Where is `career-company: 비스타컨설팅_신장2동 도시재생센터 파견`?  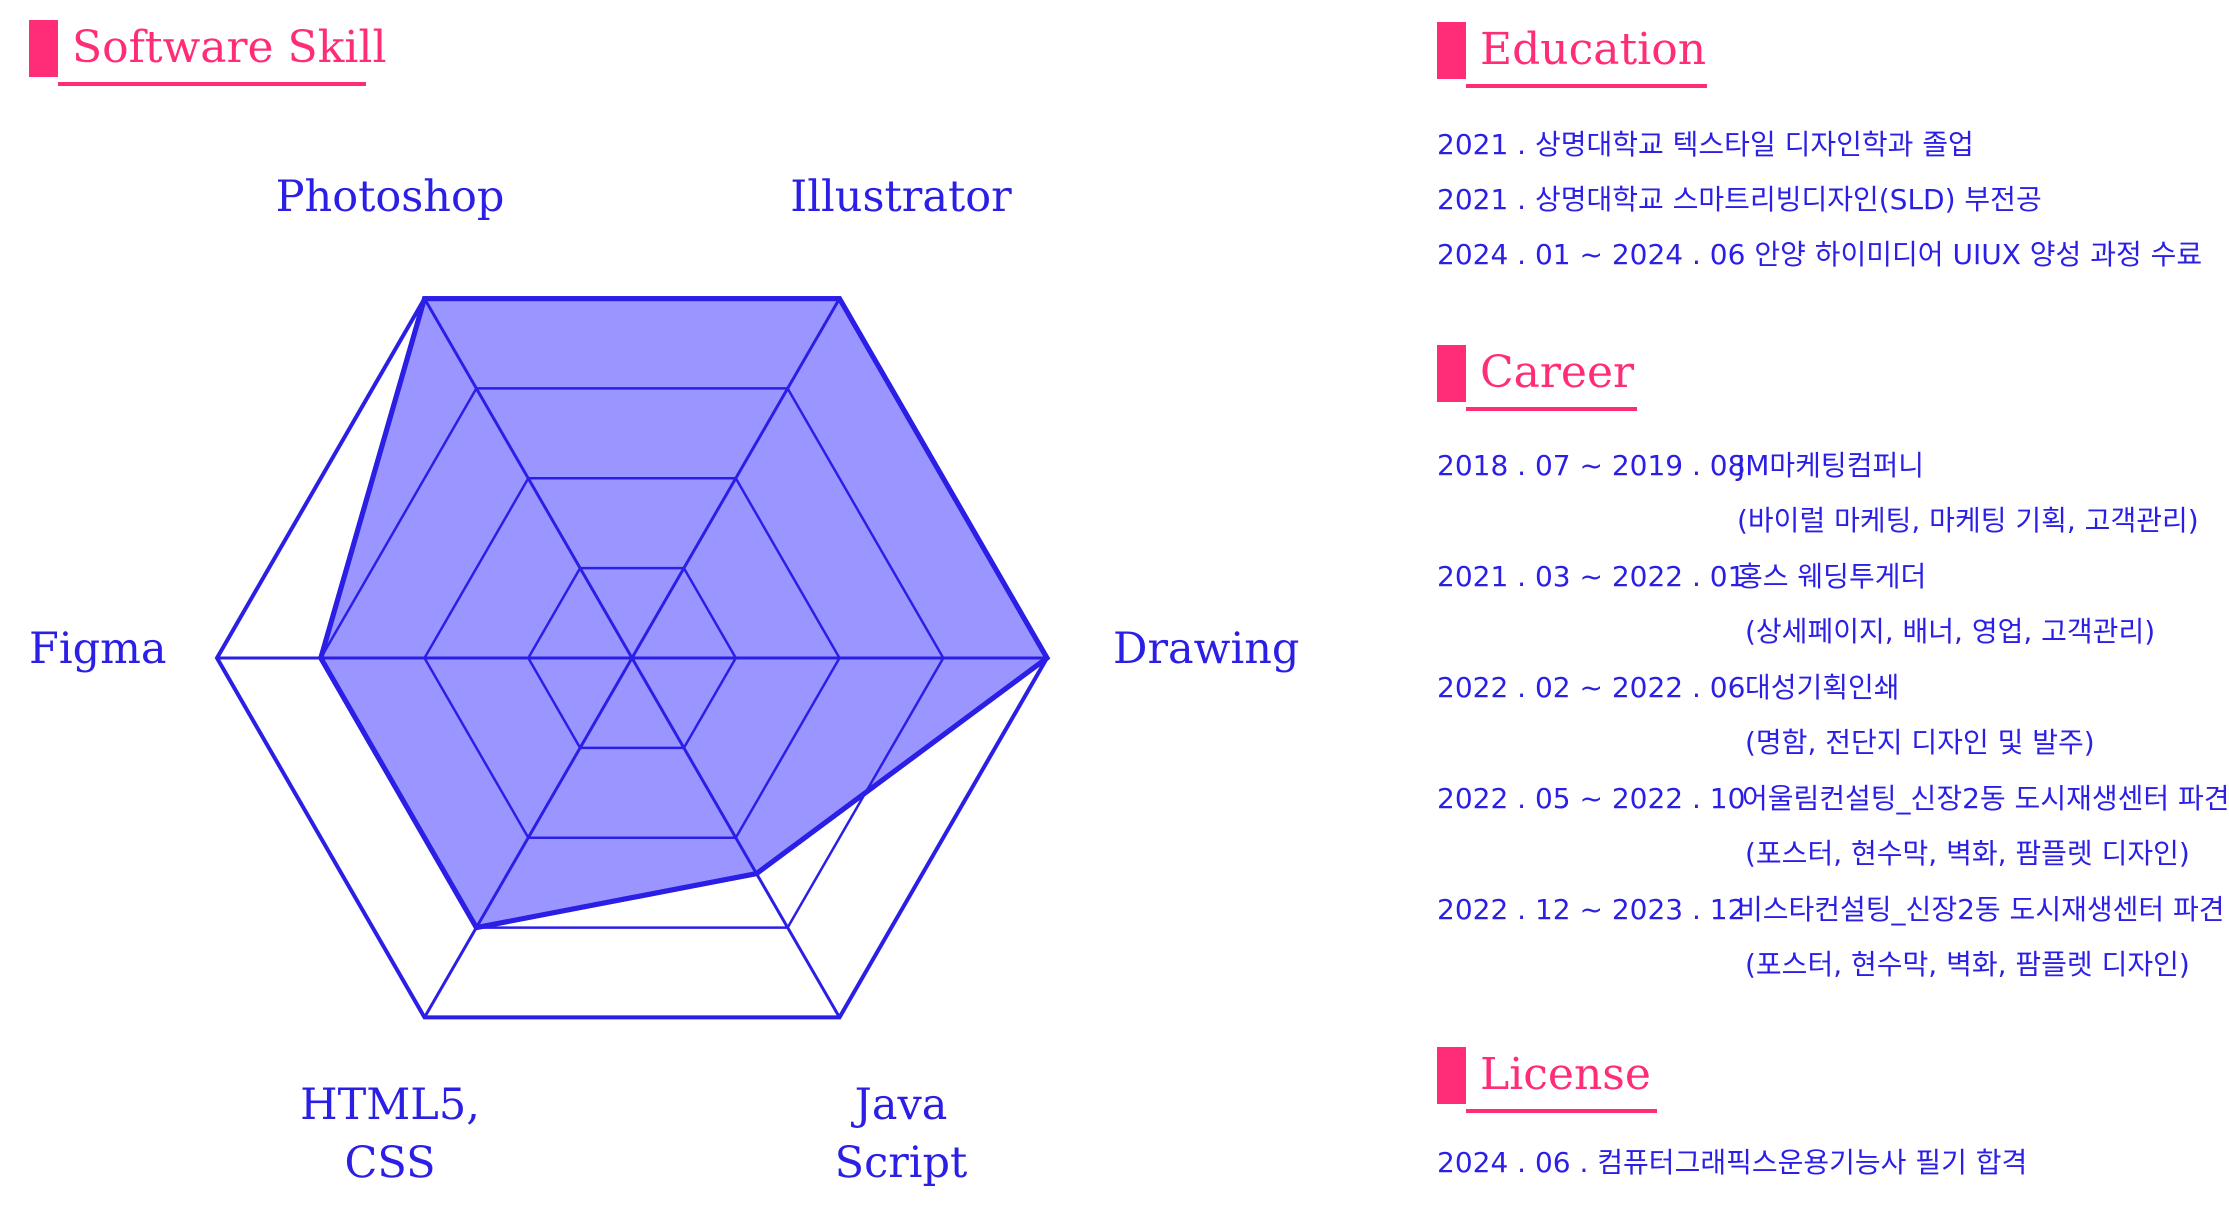
career-company: 비스타컨설팅_신장2동 도시재생센터 파견 is located at coordinates (1981, 909).